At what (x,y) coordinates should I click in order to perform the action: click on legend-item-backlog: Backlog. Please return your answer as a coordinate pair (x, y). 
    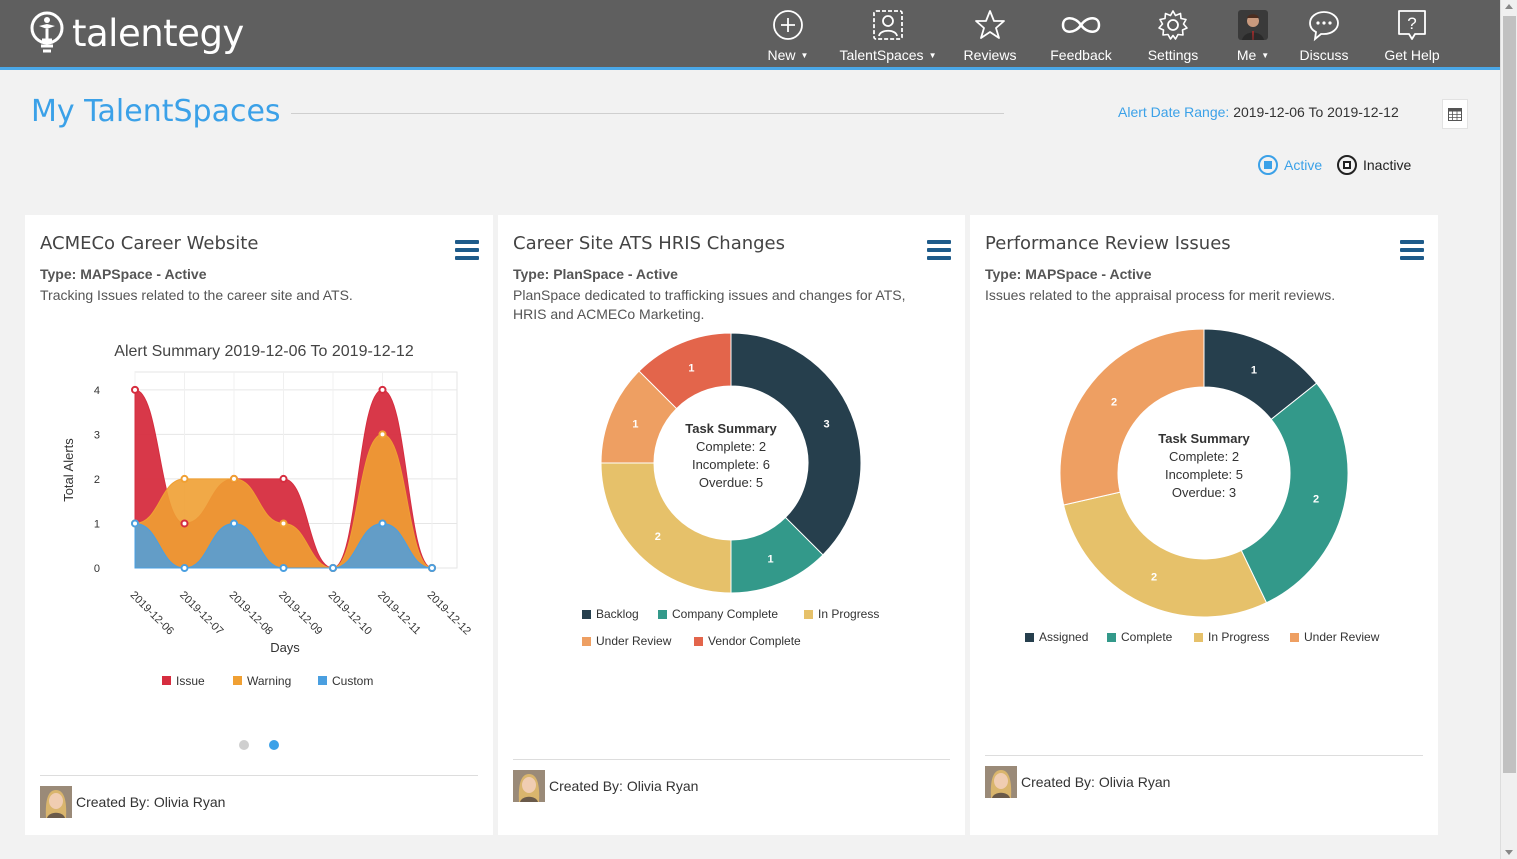
    Looking at the image, I should click on (610, 614).